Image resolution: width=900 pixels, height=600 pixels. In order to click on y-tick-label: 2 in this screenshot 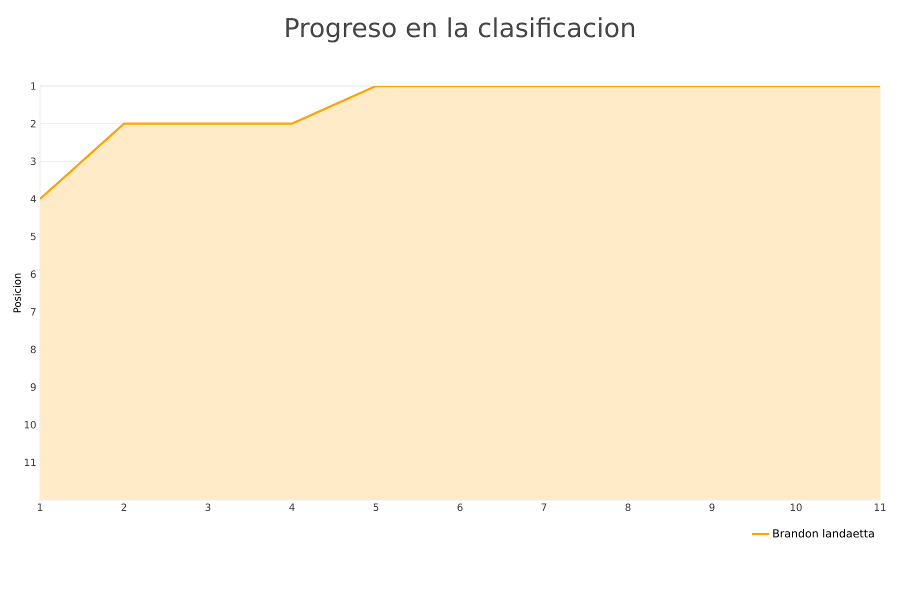, I will do `click(33, 124)`.